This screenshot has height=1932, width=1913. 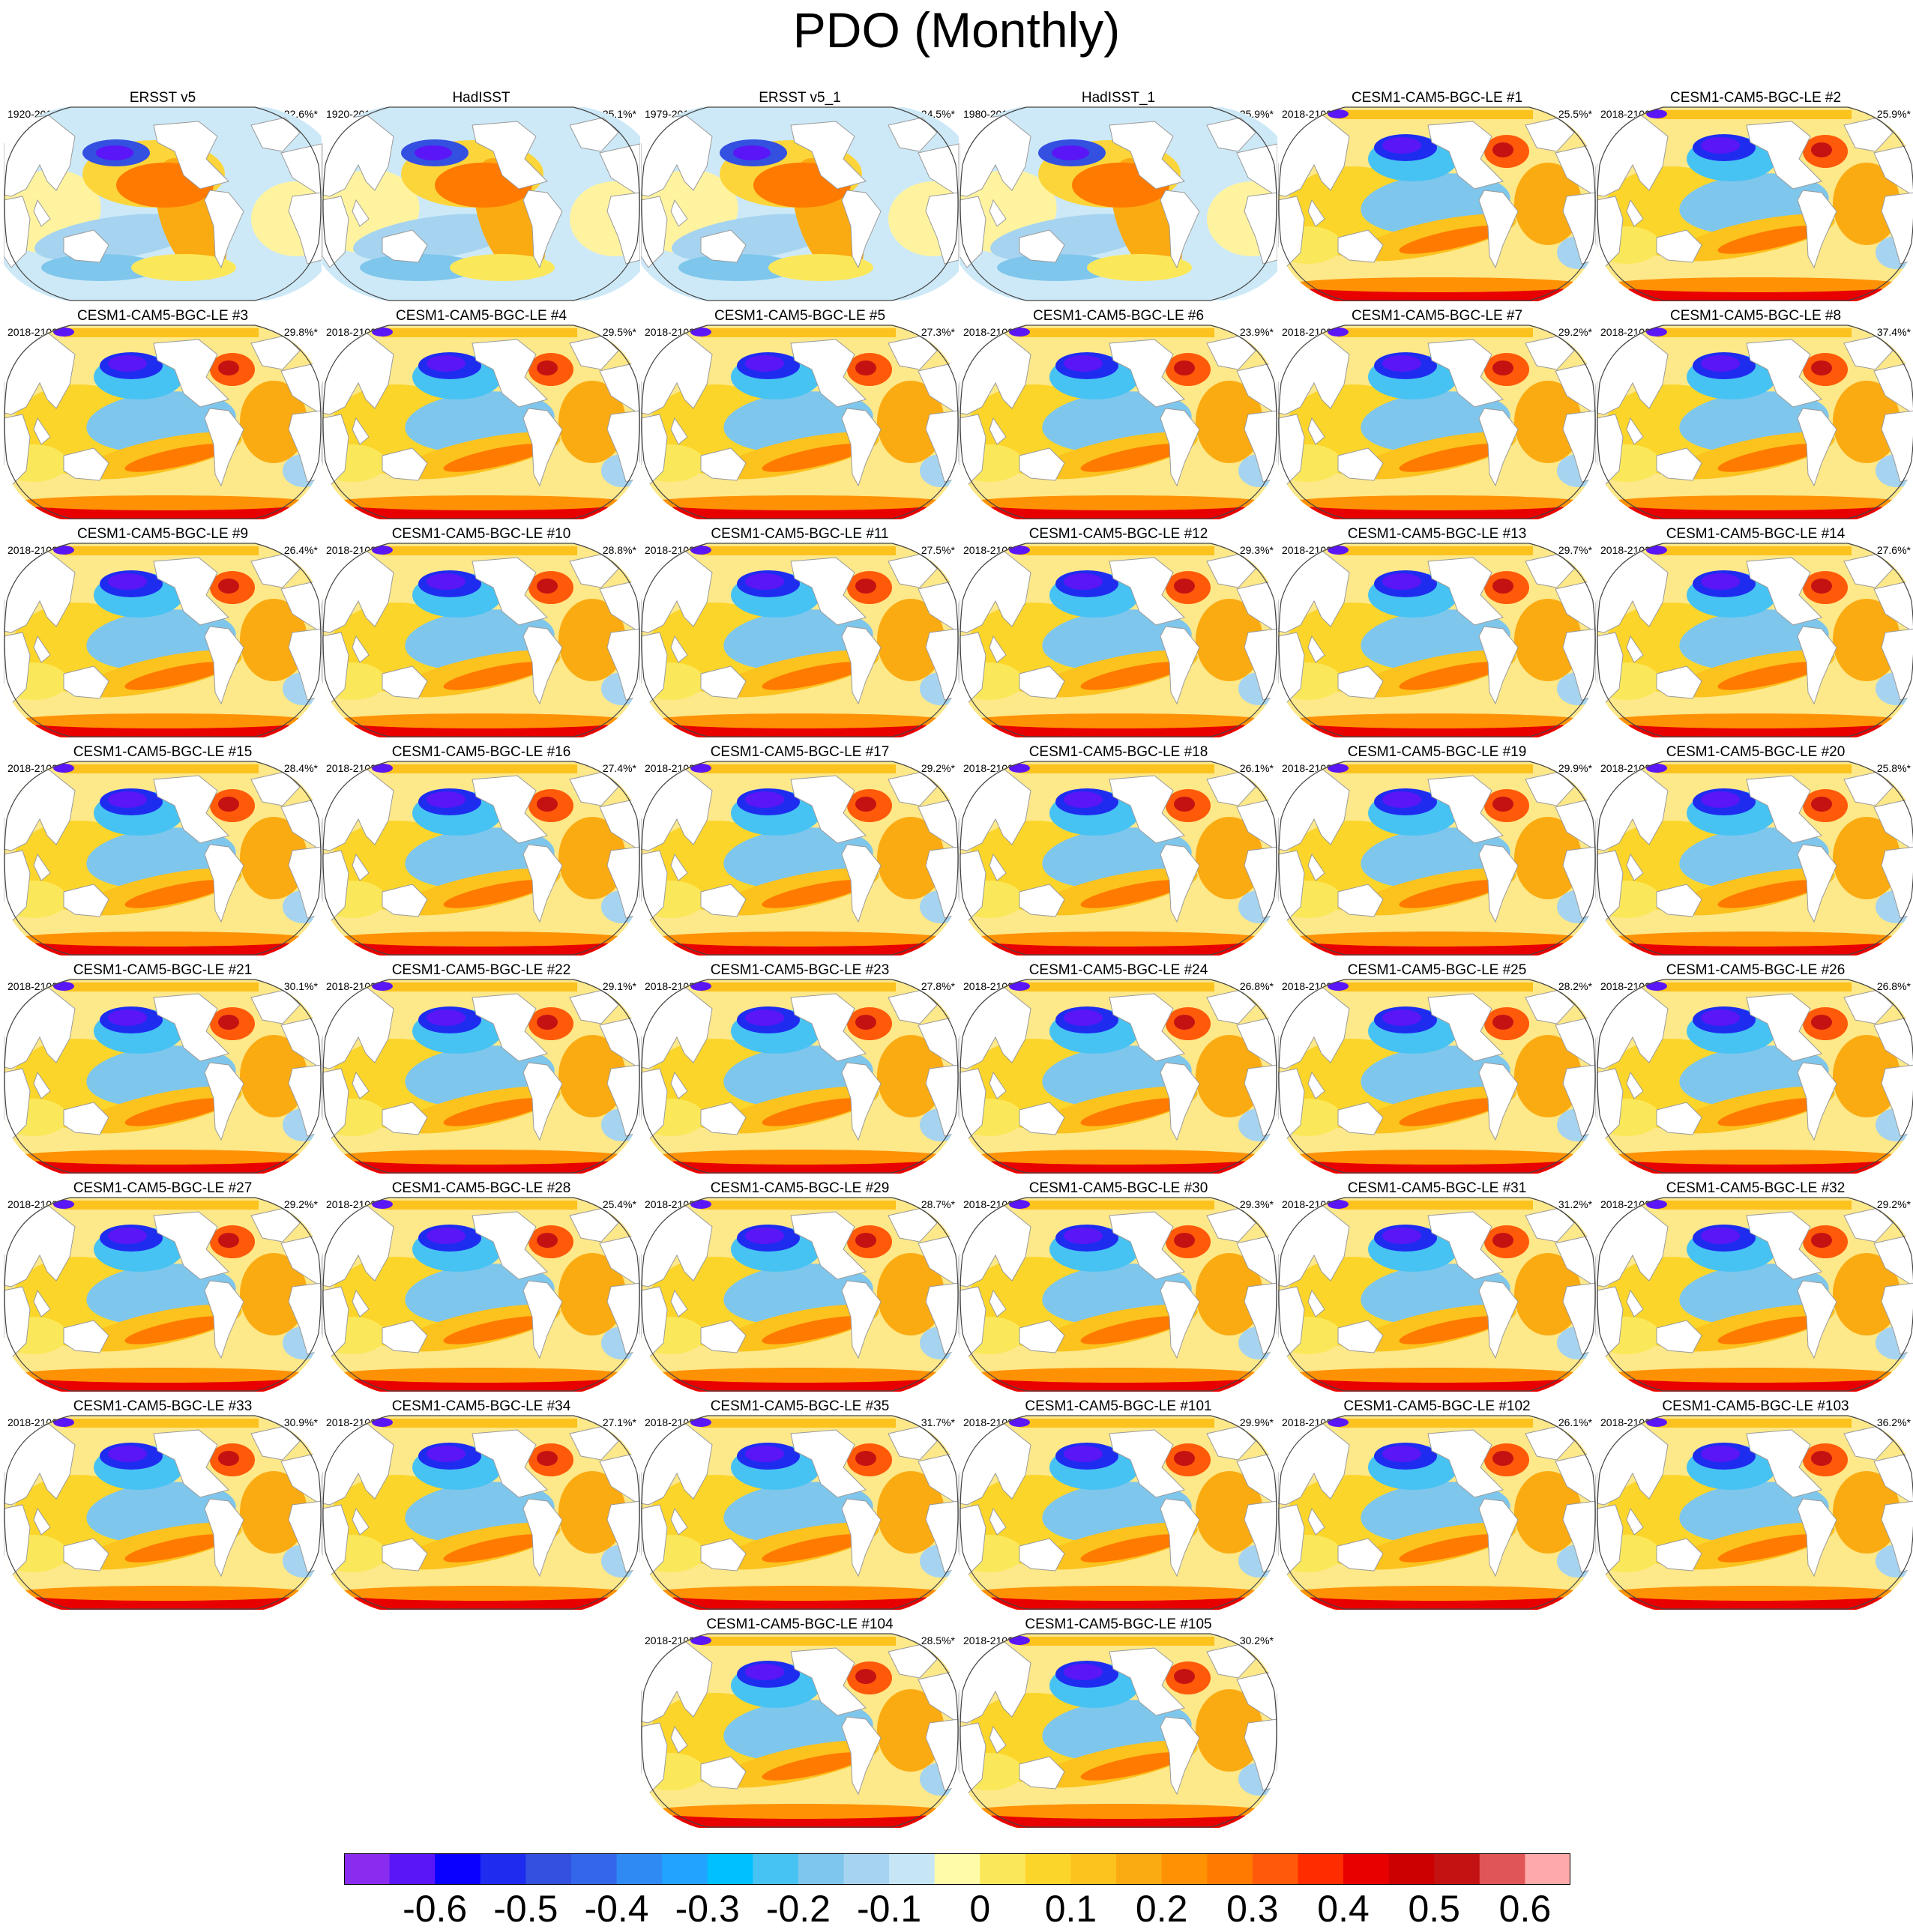 What do you see at coordinates (1118, 1188) in the screenshot?
I see `panel-title: CESM1-CAM5-BGC-LE #30` at bounding box center [1118, 1188].